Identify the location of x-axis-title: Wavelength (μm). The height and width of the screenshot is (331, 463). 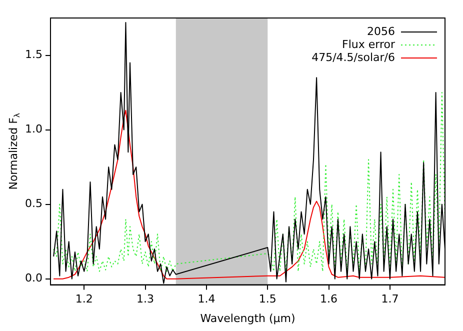
(248, 318).